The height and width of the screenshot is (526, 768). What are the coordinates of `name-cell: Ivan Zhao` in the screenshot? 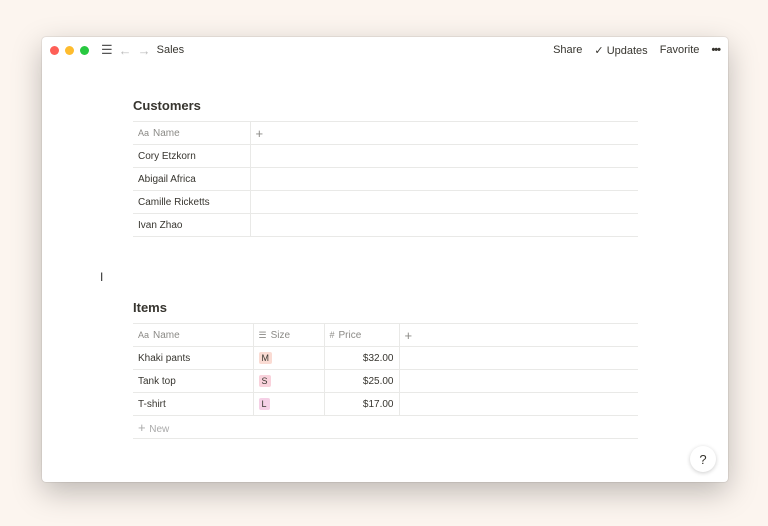 It's located at (192, 225).